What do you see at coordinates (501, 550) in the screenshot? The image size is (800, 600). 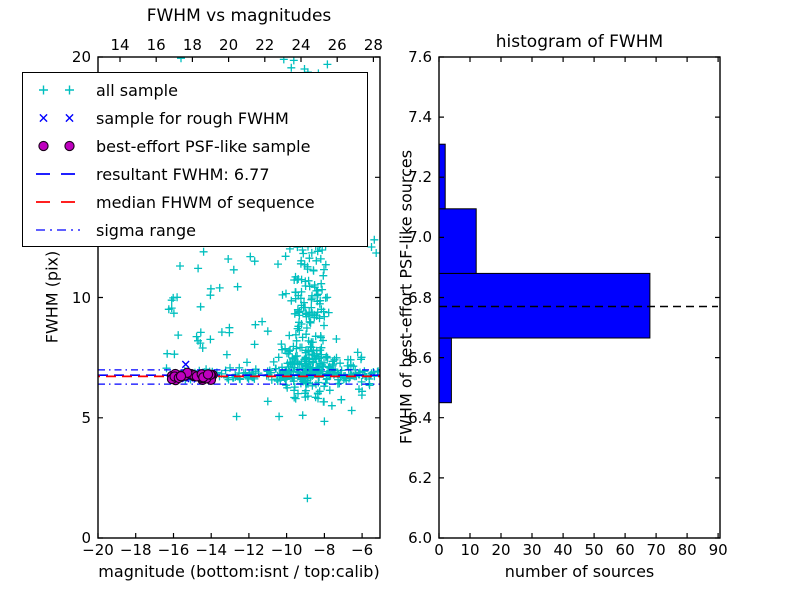 I see `right-xtick-label: 20` at bounding box center [501, 550].